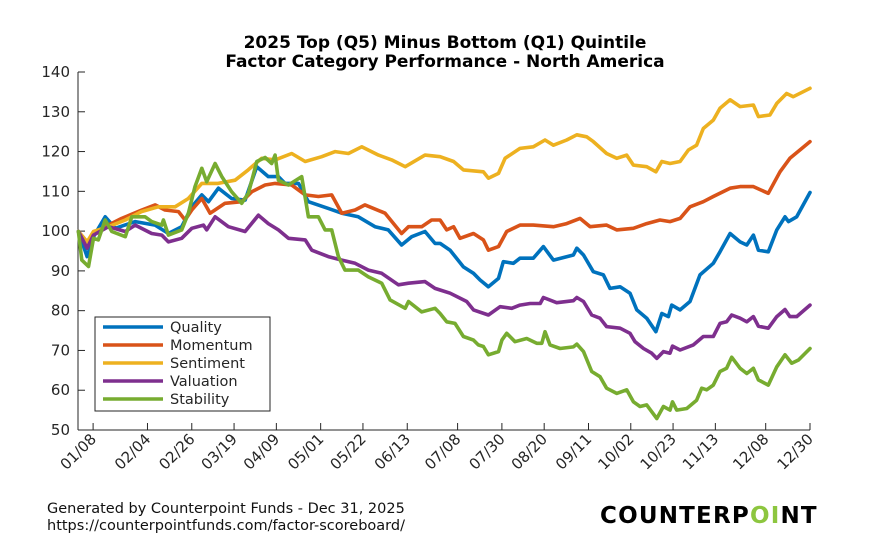  What do you see at coordinates (615, 451) in the screenshot?
I see `x-tick-label: 10/02` at bounding box center [615, 451].